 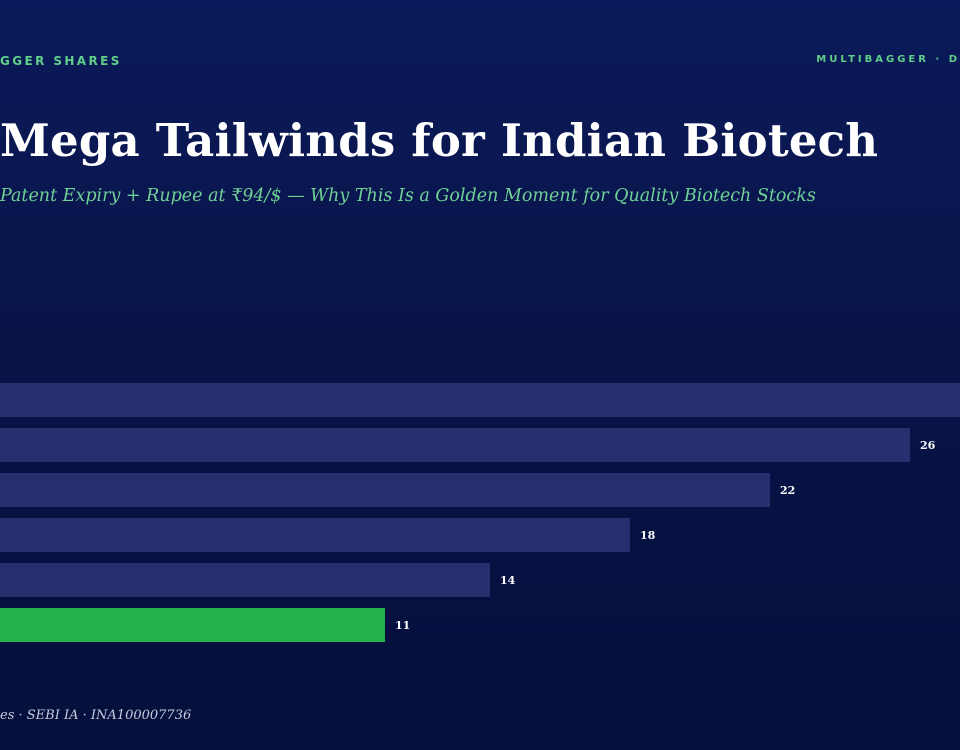 I want to click on bar-value-label-5: 11, so click(x=402, y=625).